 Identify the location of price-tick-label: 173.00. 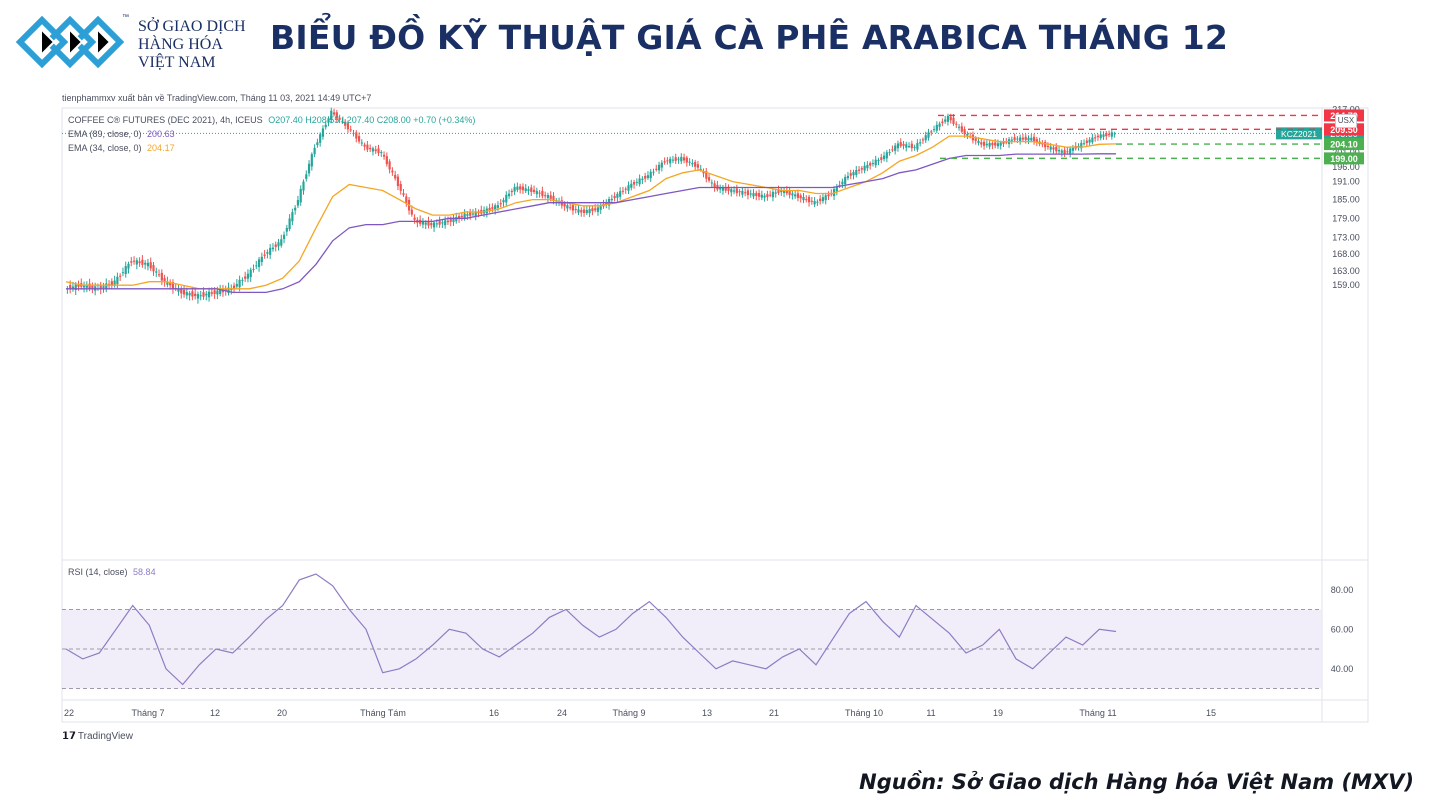
(1346, 238).